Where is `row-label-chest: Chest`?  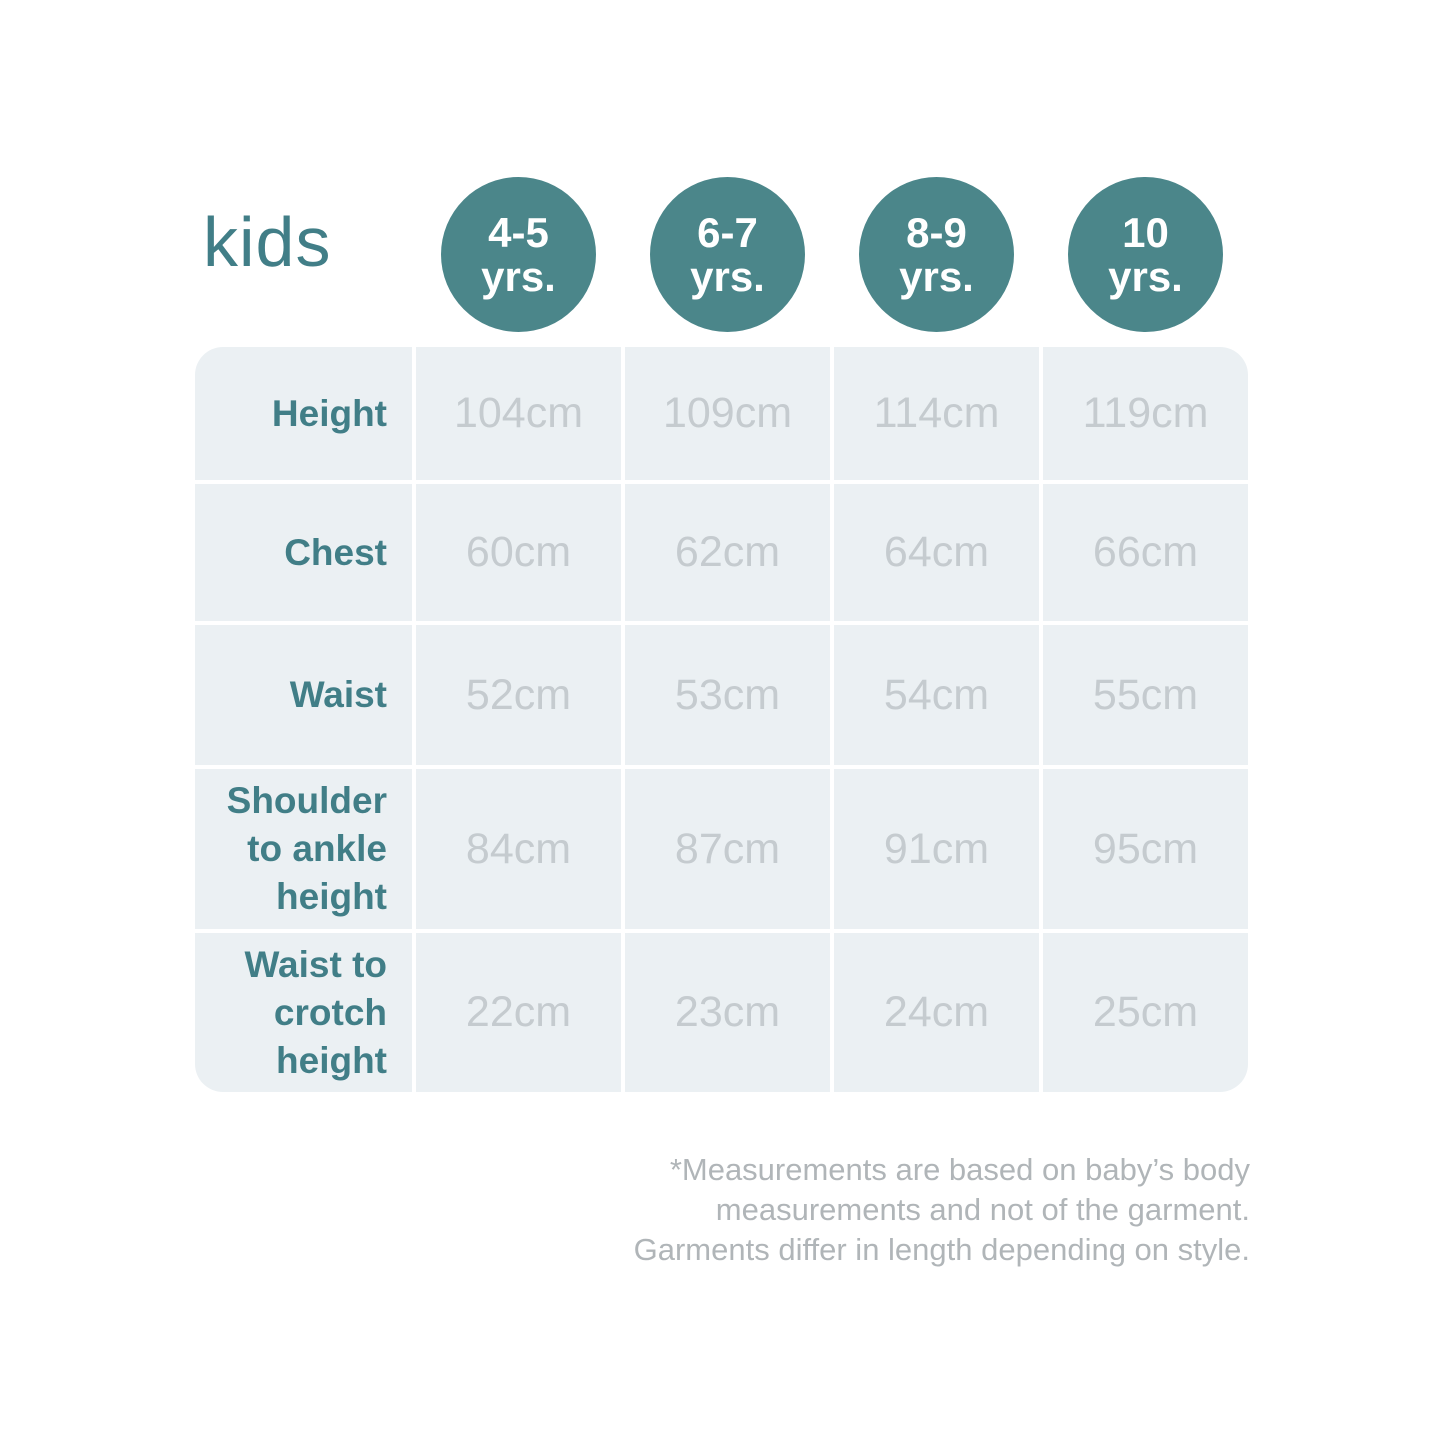 row-label-chest: Chest is located at coordinates (303, 552).